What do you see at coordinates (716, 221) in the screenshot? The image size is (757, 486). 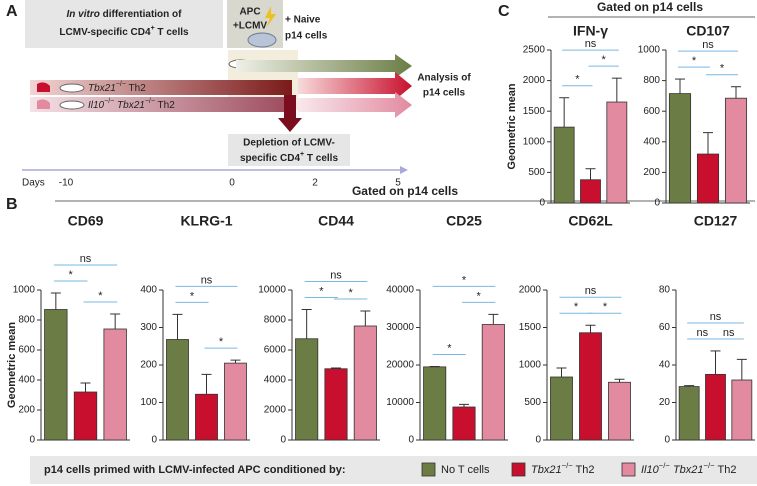 I see `chart-title: CD127` at bounding box center [716, 221].